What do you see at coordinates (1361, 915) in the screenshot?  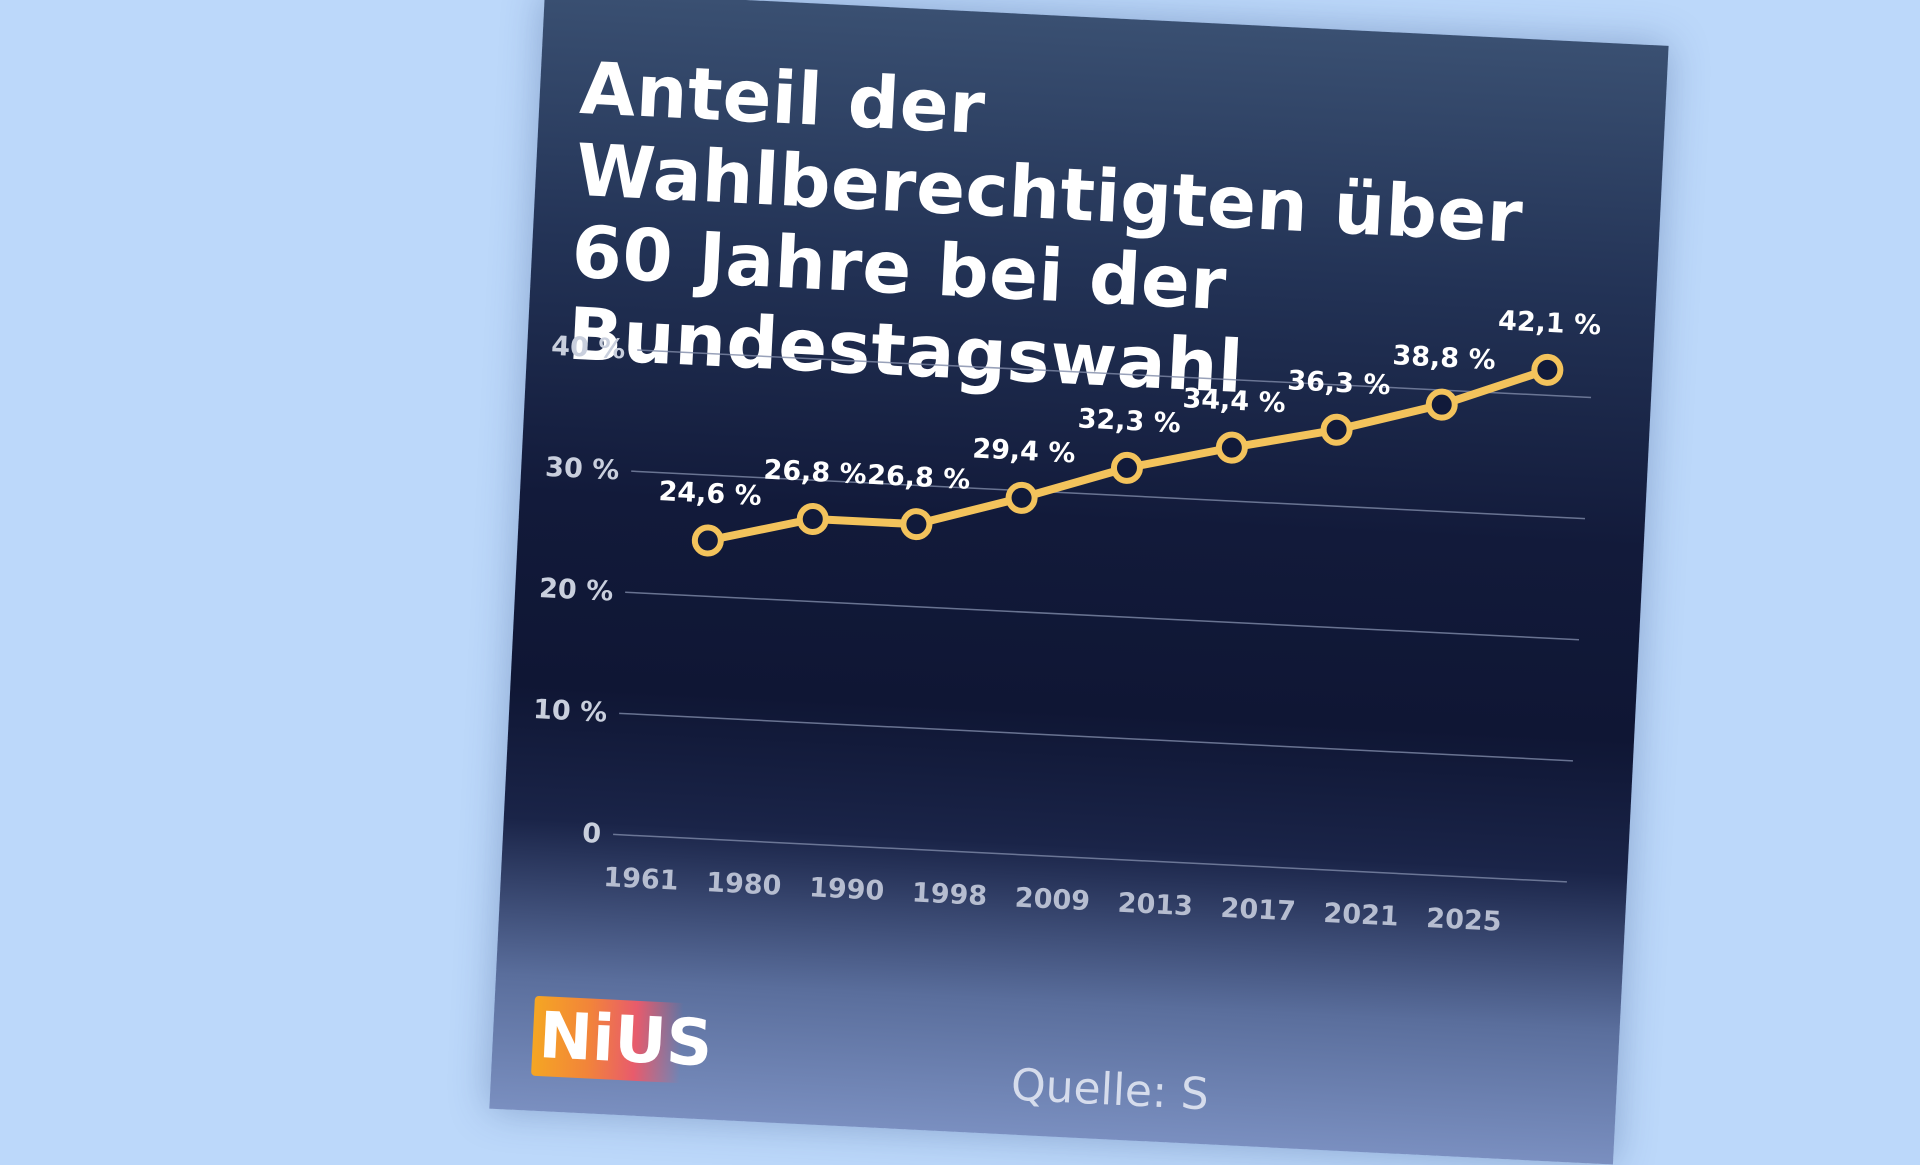 I see `x-tick-label: 2021` at bounding box center [1361, 915].